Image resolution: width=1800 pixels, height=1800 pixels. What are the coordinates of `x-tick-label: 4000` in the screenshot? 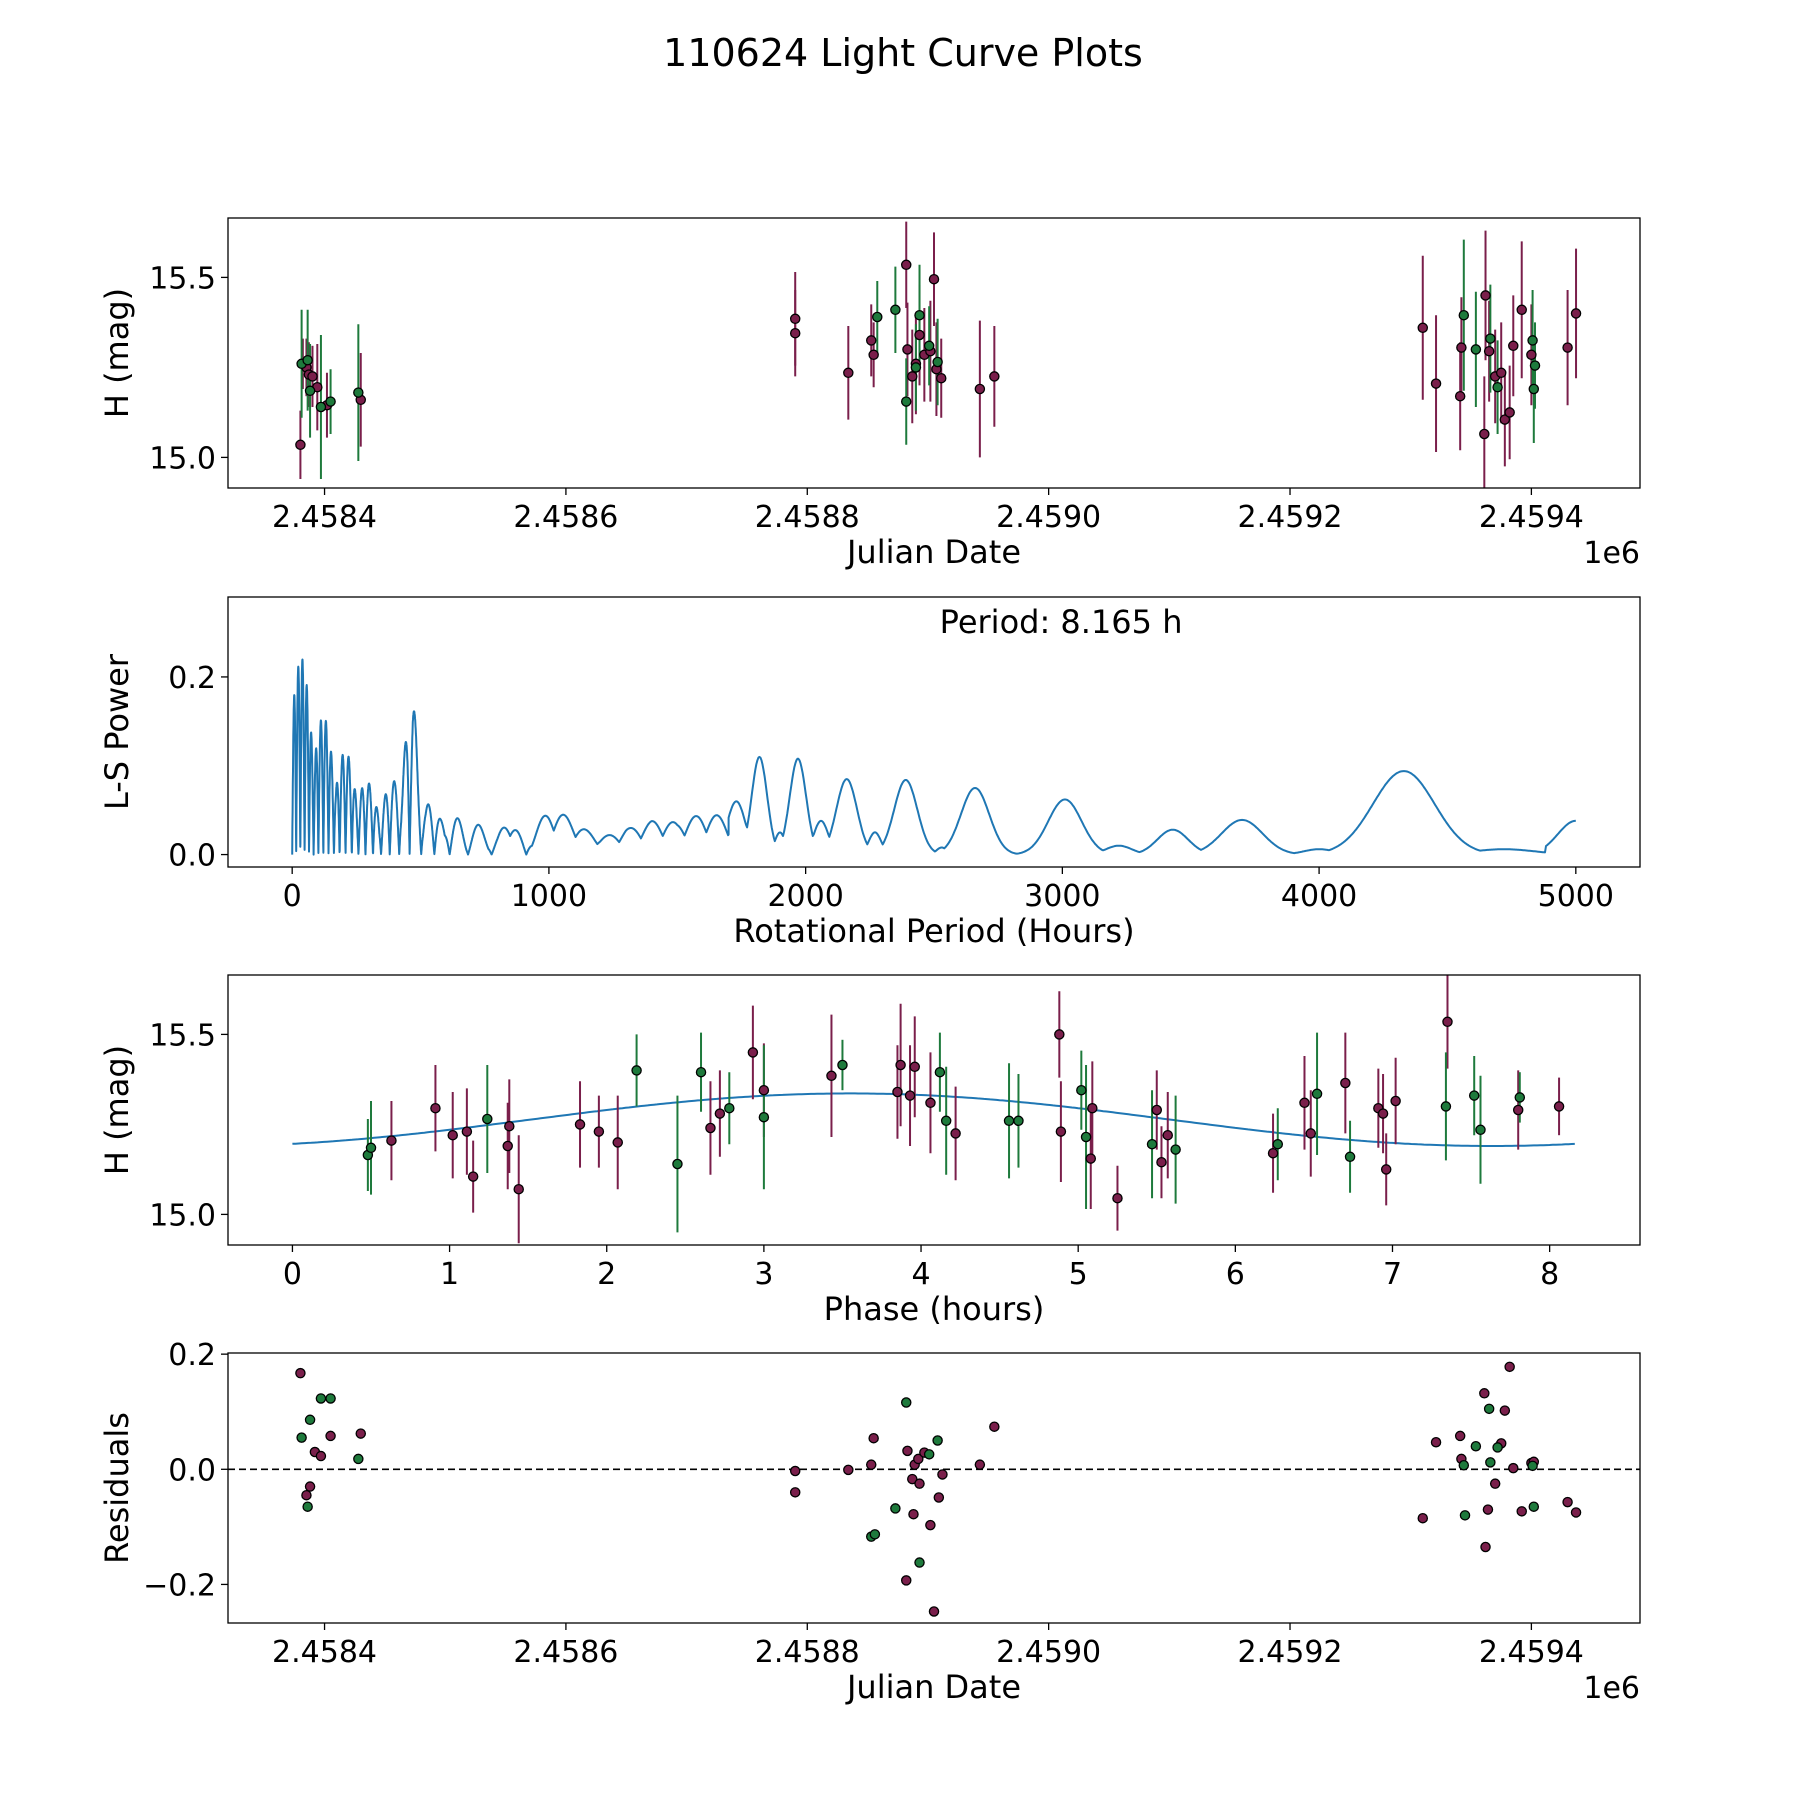 It's located at (1319, 896).